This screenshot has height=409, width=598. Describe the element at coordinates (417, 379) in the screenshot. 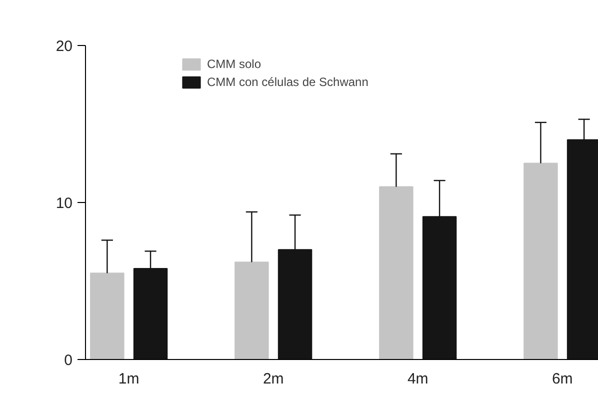

I see `x-tick-label: 4m` at that location.